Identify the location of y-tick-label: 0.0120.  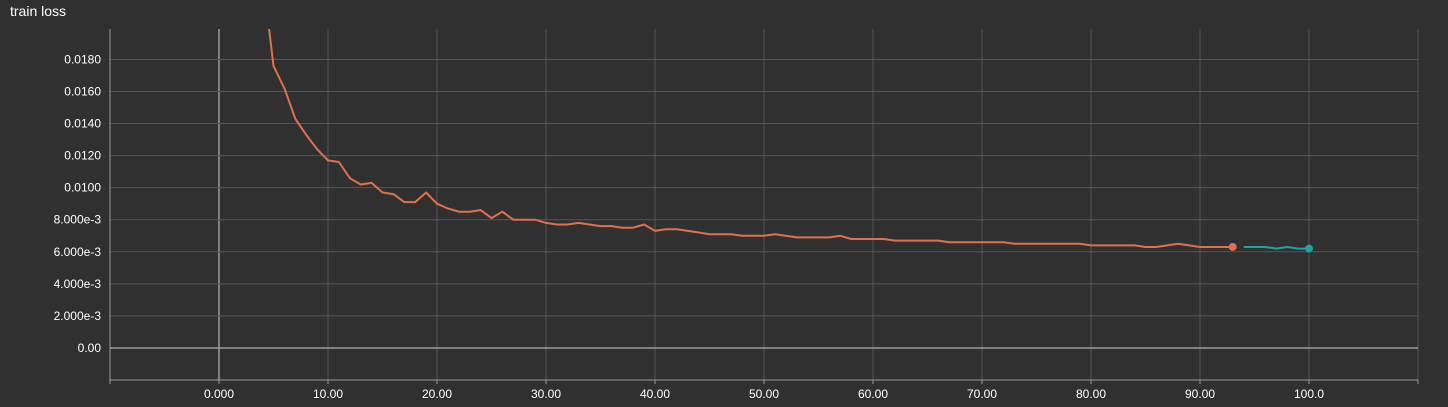
(82, 156).